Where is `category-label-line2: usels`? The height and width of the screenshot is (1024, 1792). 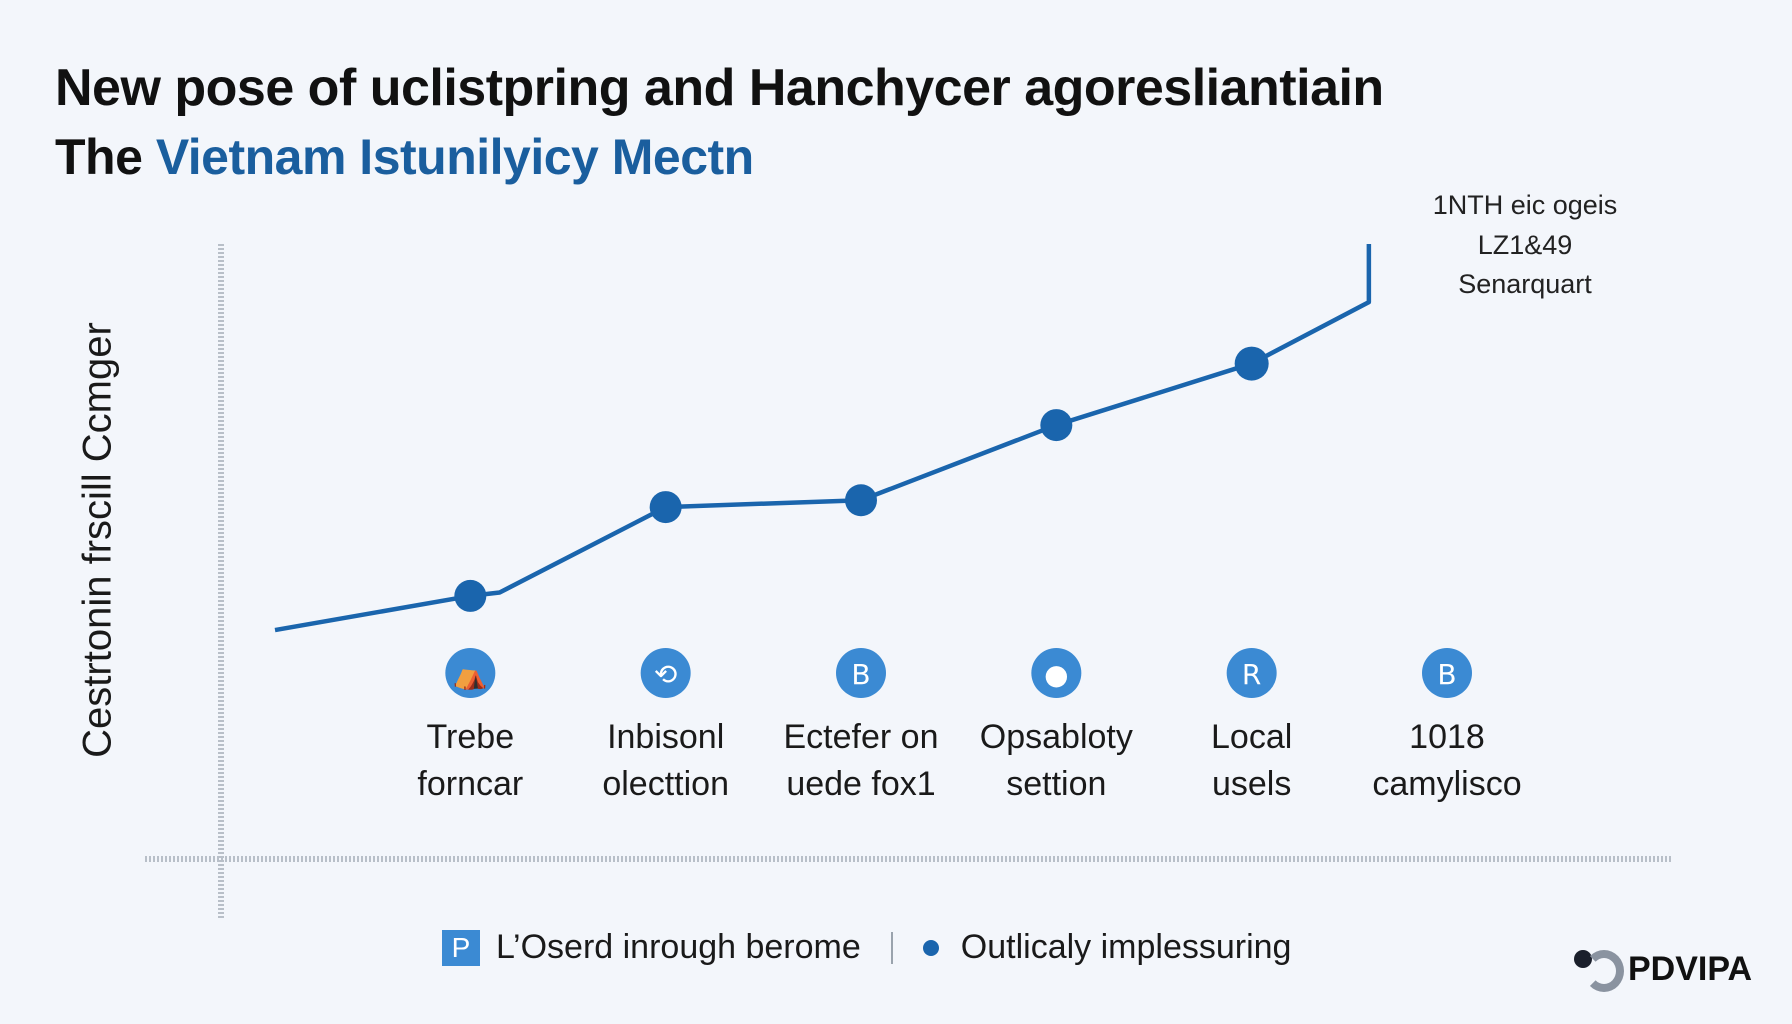
category-label-line2: usels is located at coordinates (1251, 784).